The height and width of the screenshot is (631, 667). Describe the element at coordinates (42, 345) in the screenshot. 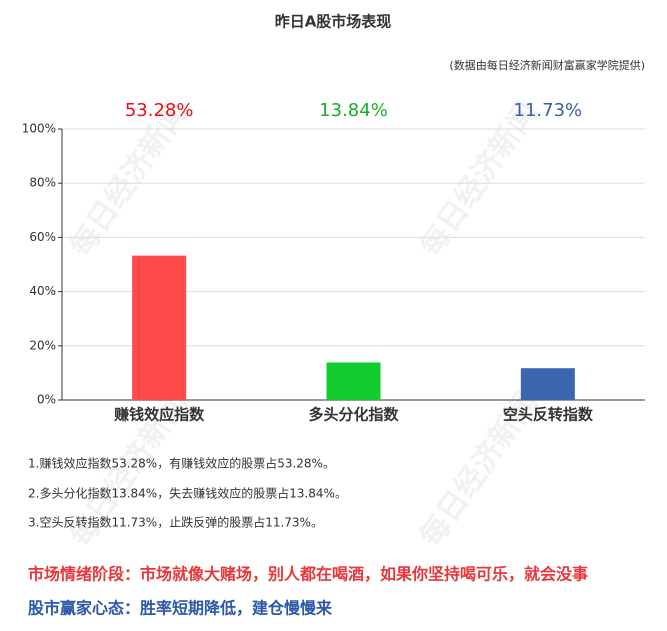

I see `y-tick-label: 20%` at that location.